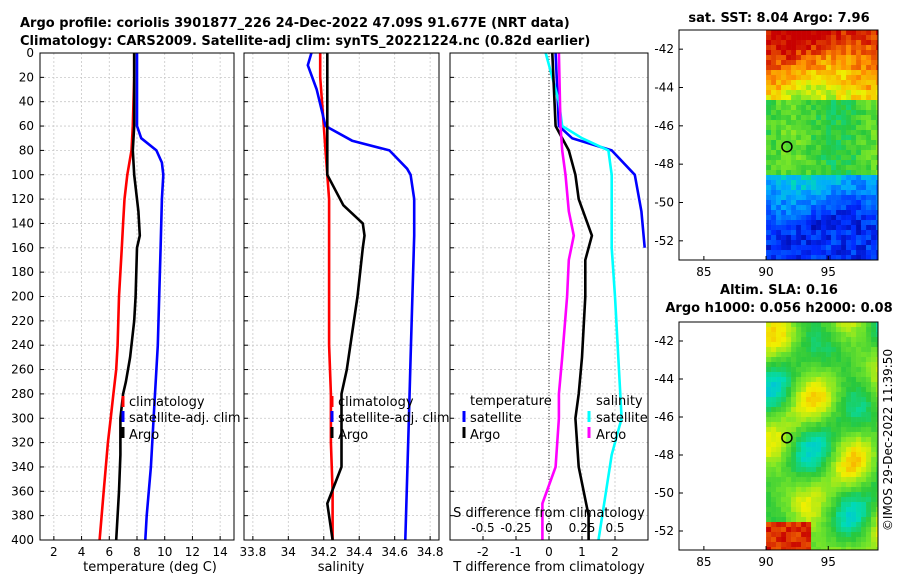 The width and height of the screenshot is (900, 580). Describe the element at coordinates (664, 531) in the screenshot. I see `ytick-label: -52` at that location.